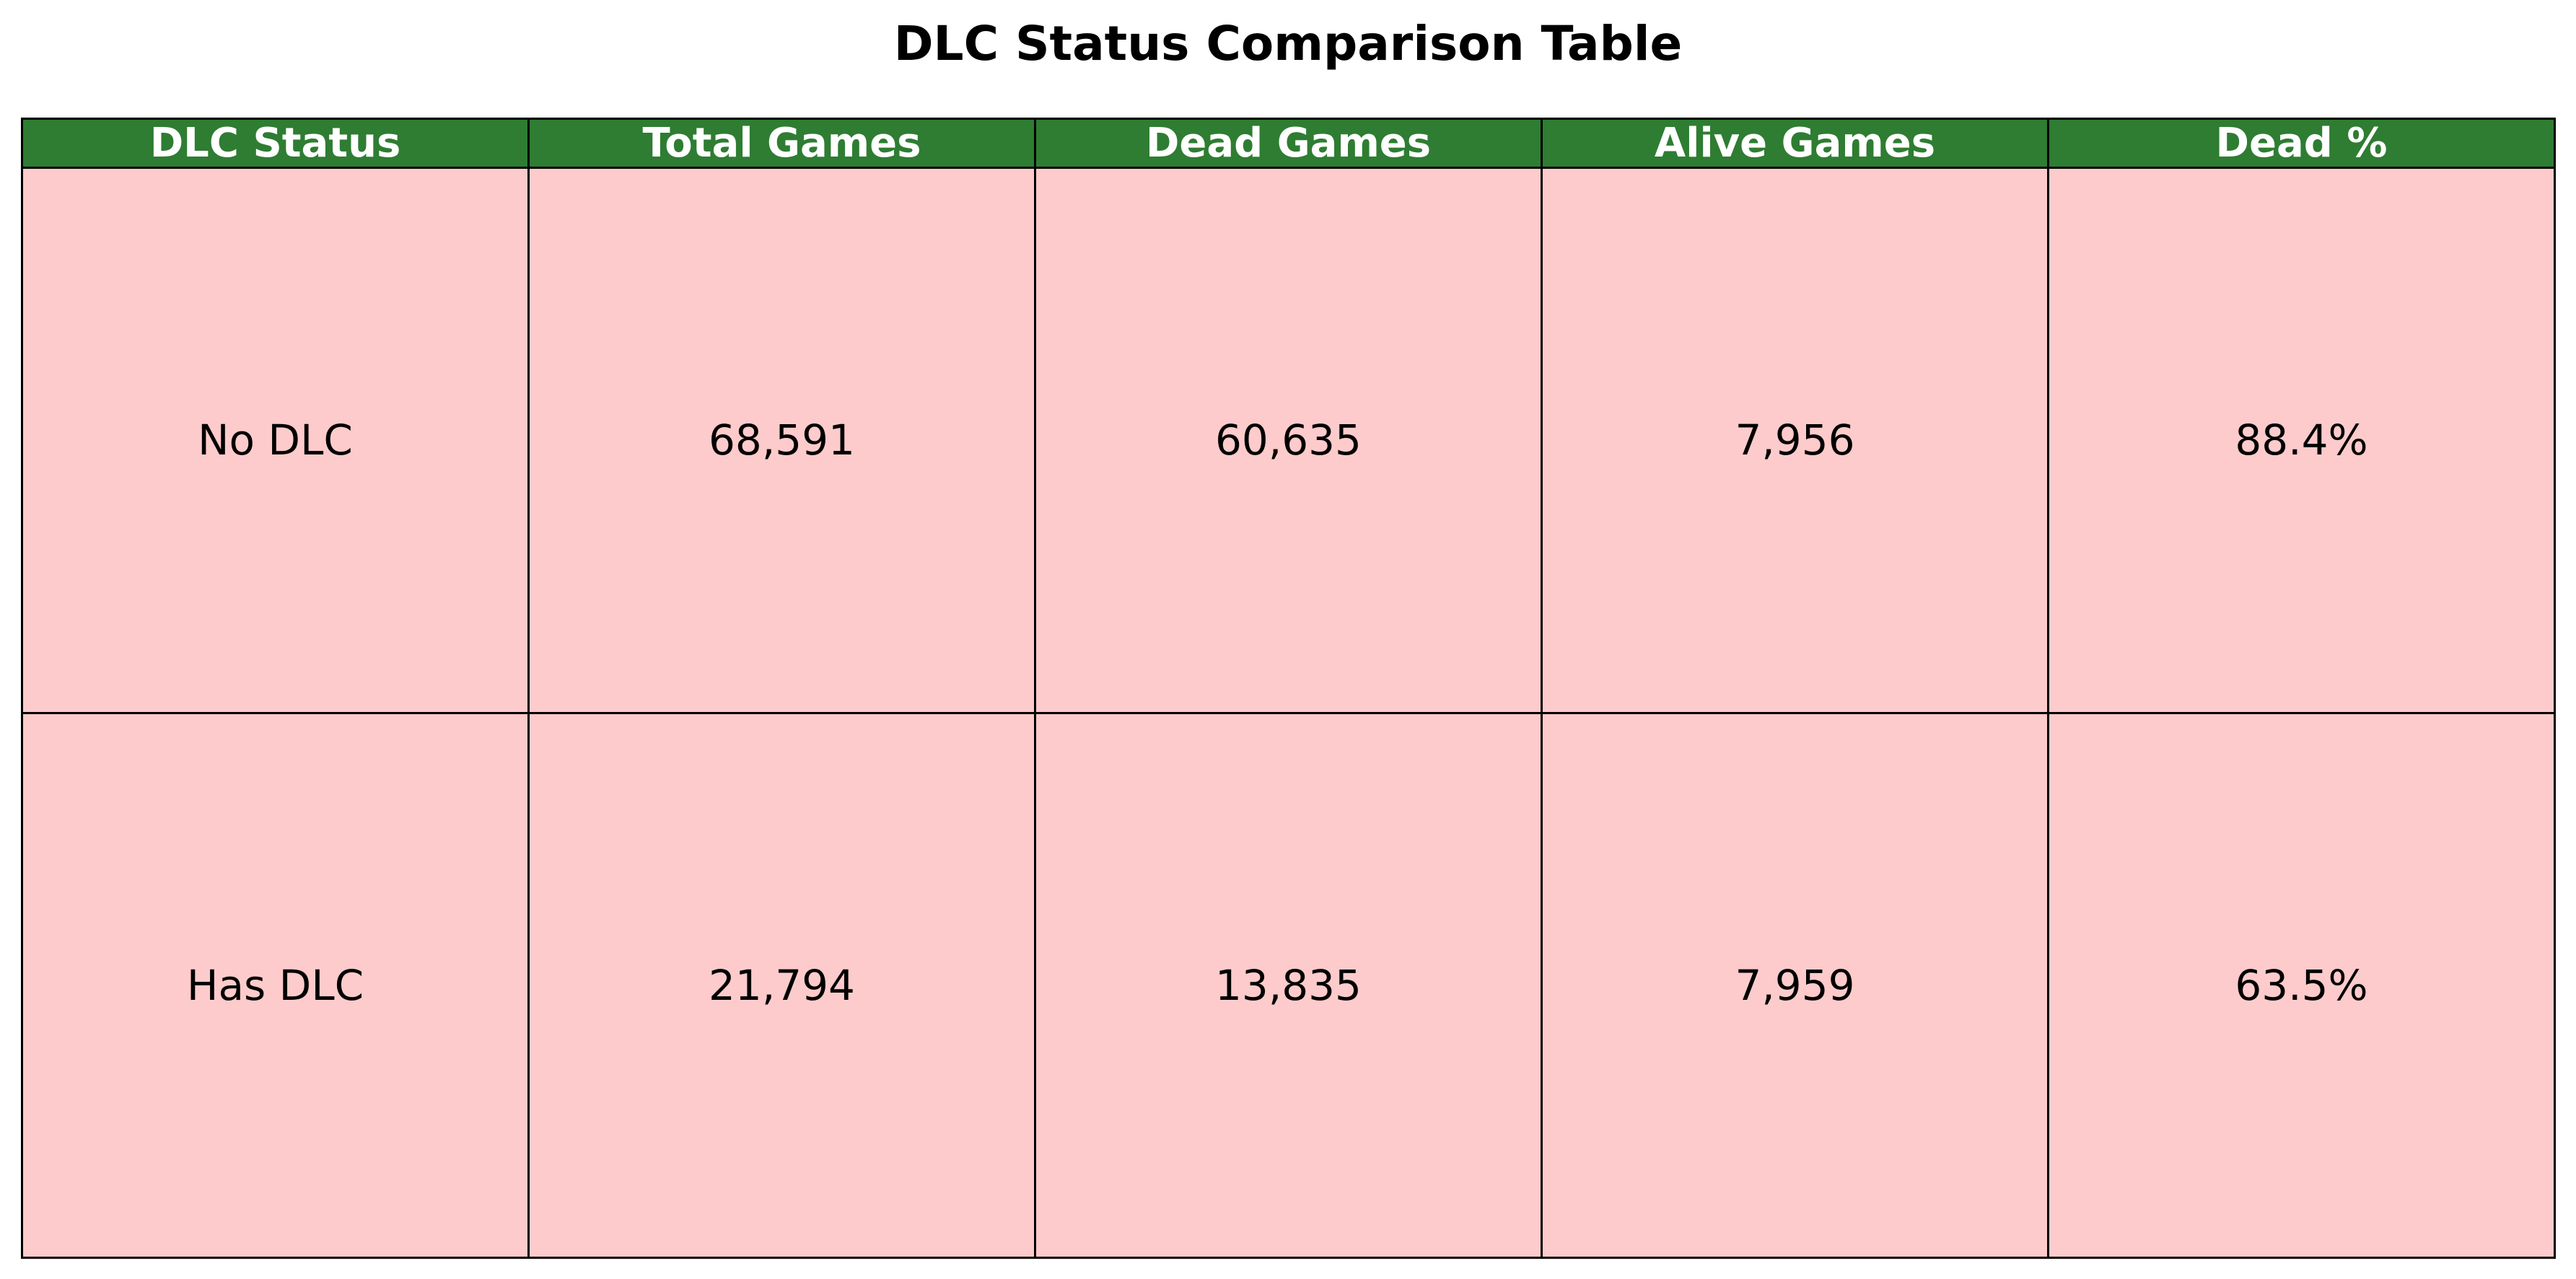 Image resolution: width=2576 pixels, height=1279 pixels. I want to click on header-cell-alive-games: Alive Games, so click(1795, 143).